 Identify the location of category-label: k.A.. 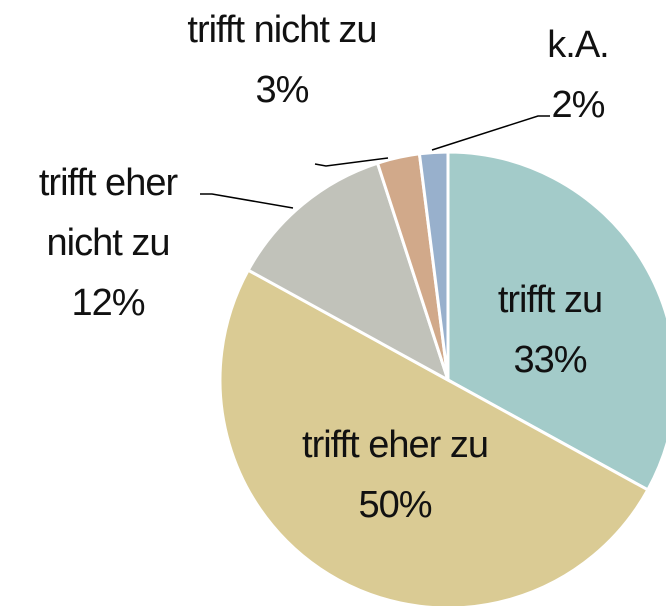
(578, 45).